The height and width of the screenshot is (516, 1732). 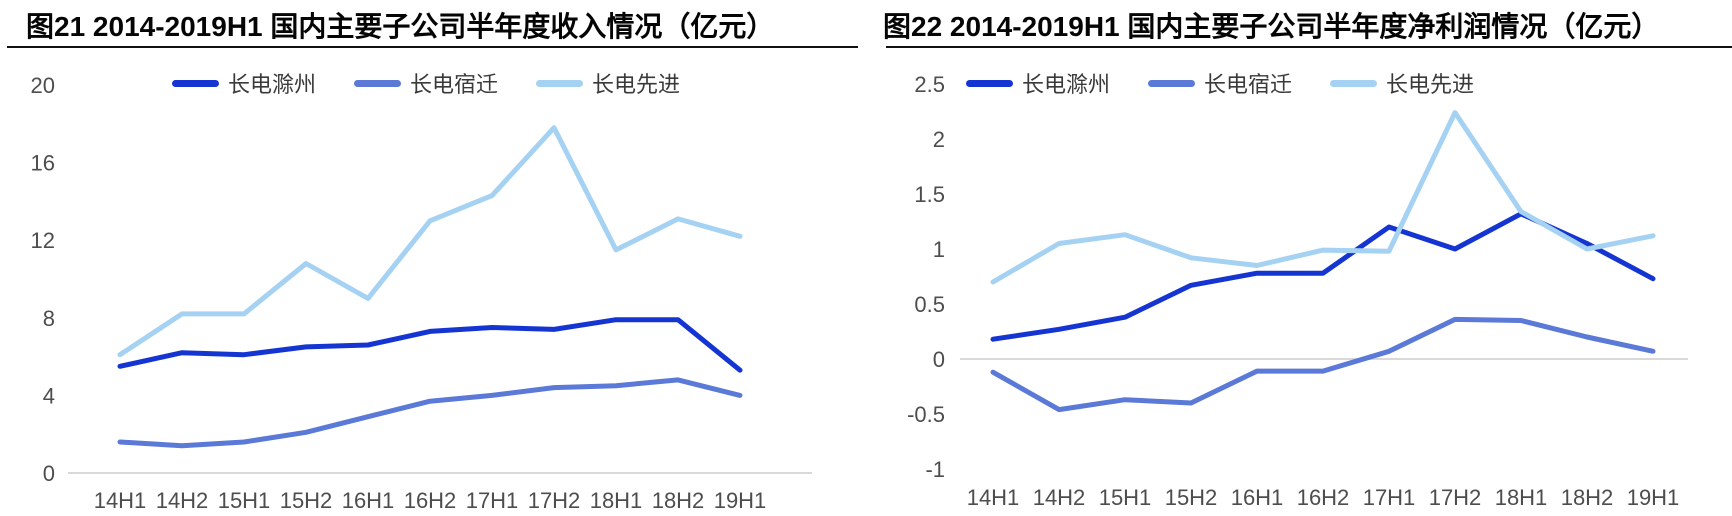 I want to click on svg-text: 0.5, so click(x=929, y=304).